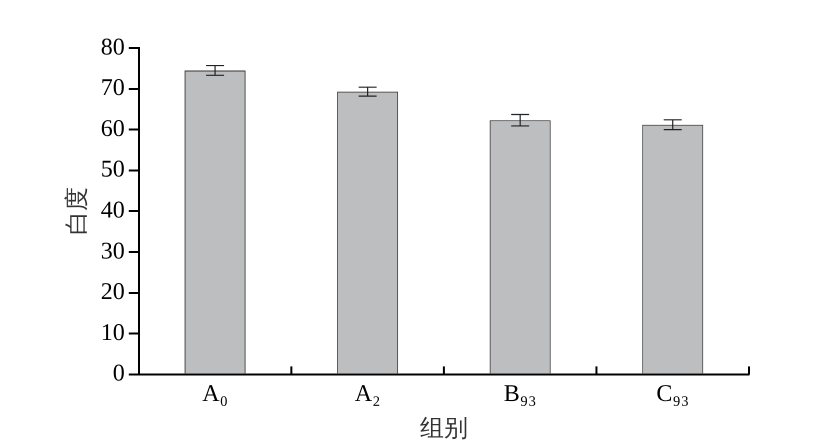  What do you see at coordinates (112, 292) in the screenshot?
I see `y-tick-label: 20` at bounding box center [112, 292].